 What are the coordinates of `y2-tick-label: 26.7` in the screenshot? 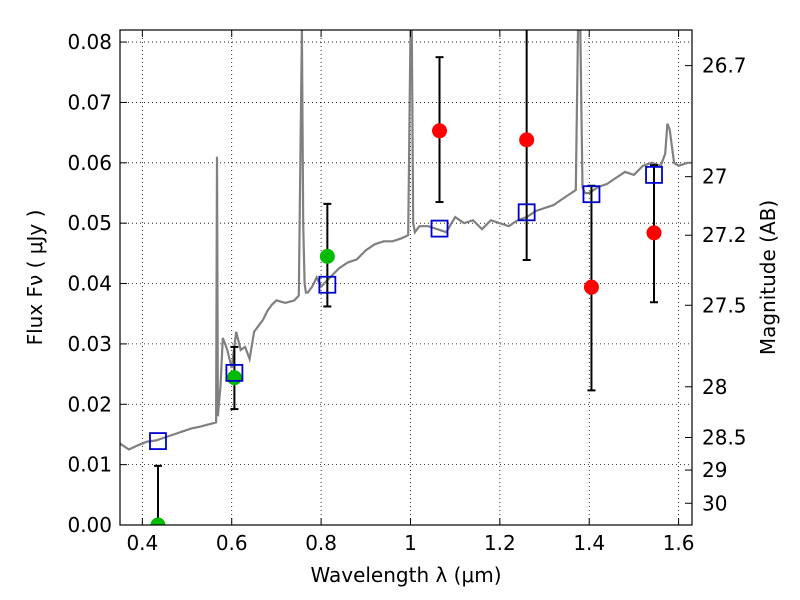 It's located at (724, 66).